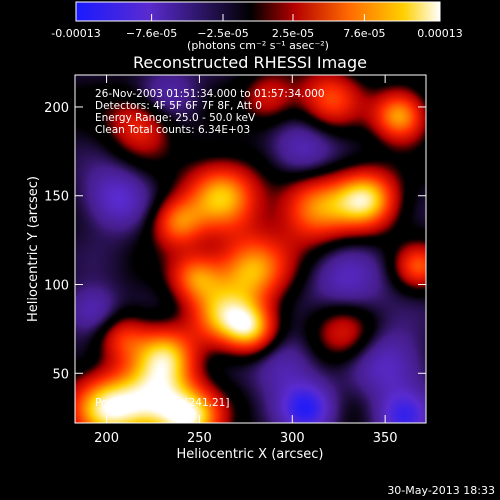 Image resolution: width=500 pixels, height=500 pixels. I want to click on x-tick-label: 200, so click(106, 438).